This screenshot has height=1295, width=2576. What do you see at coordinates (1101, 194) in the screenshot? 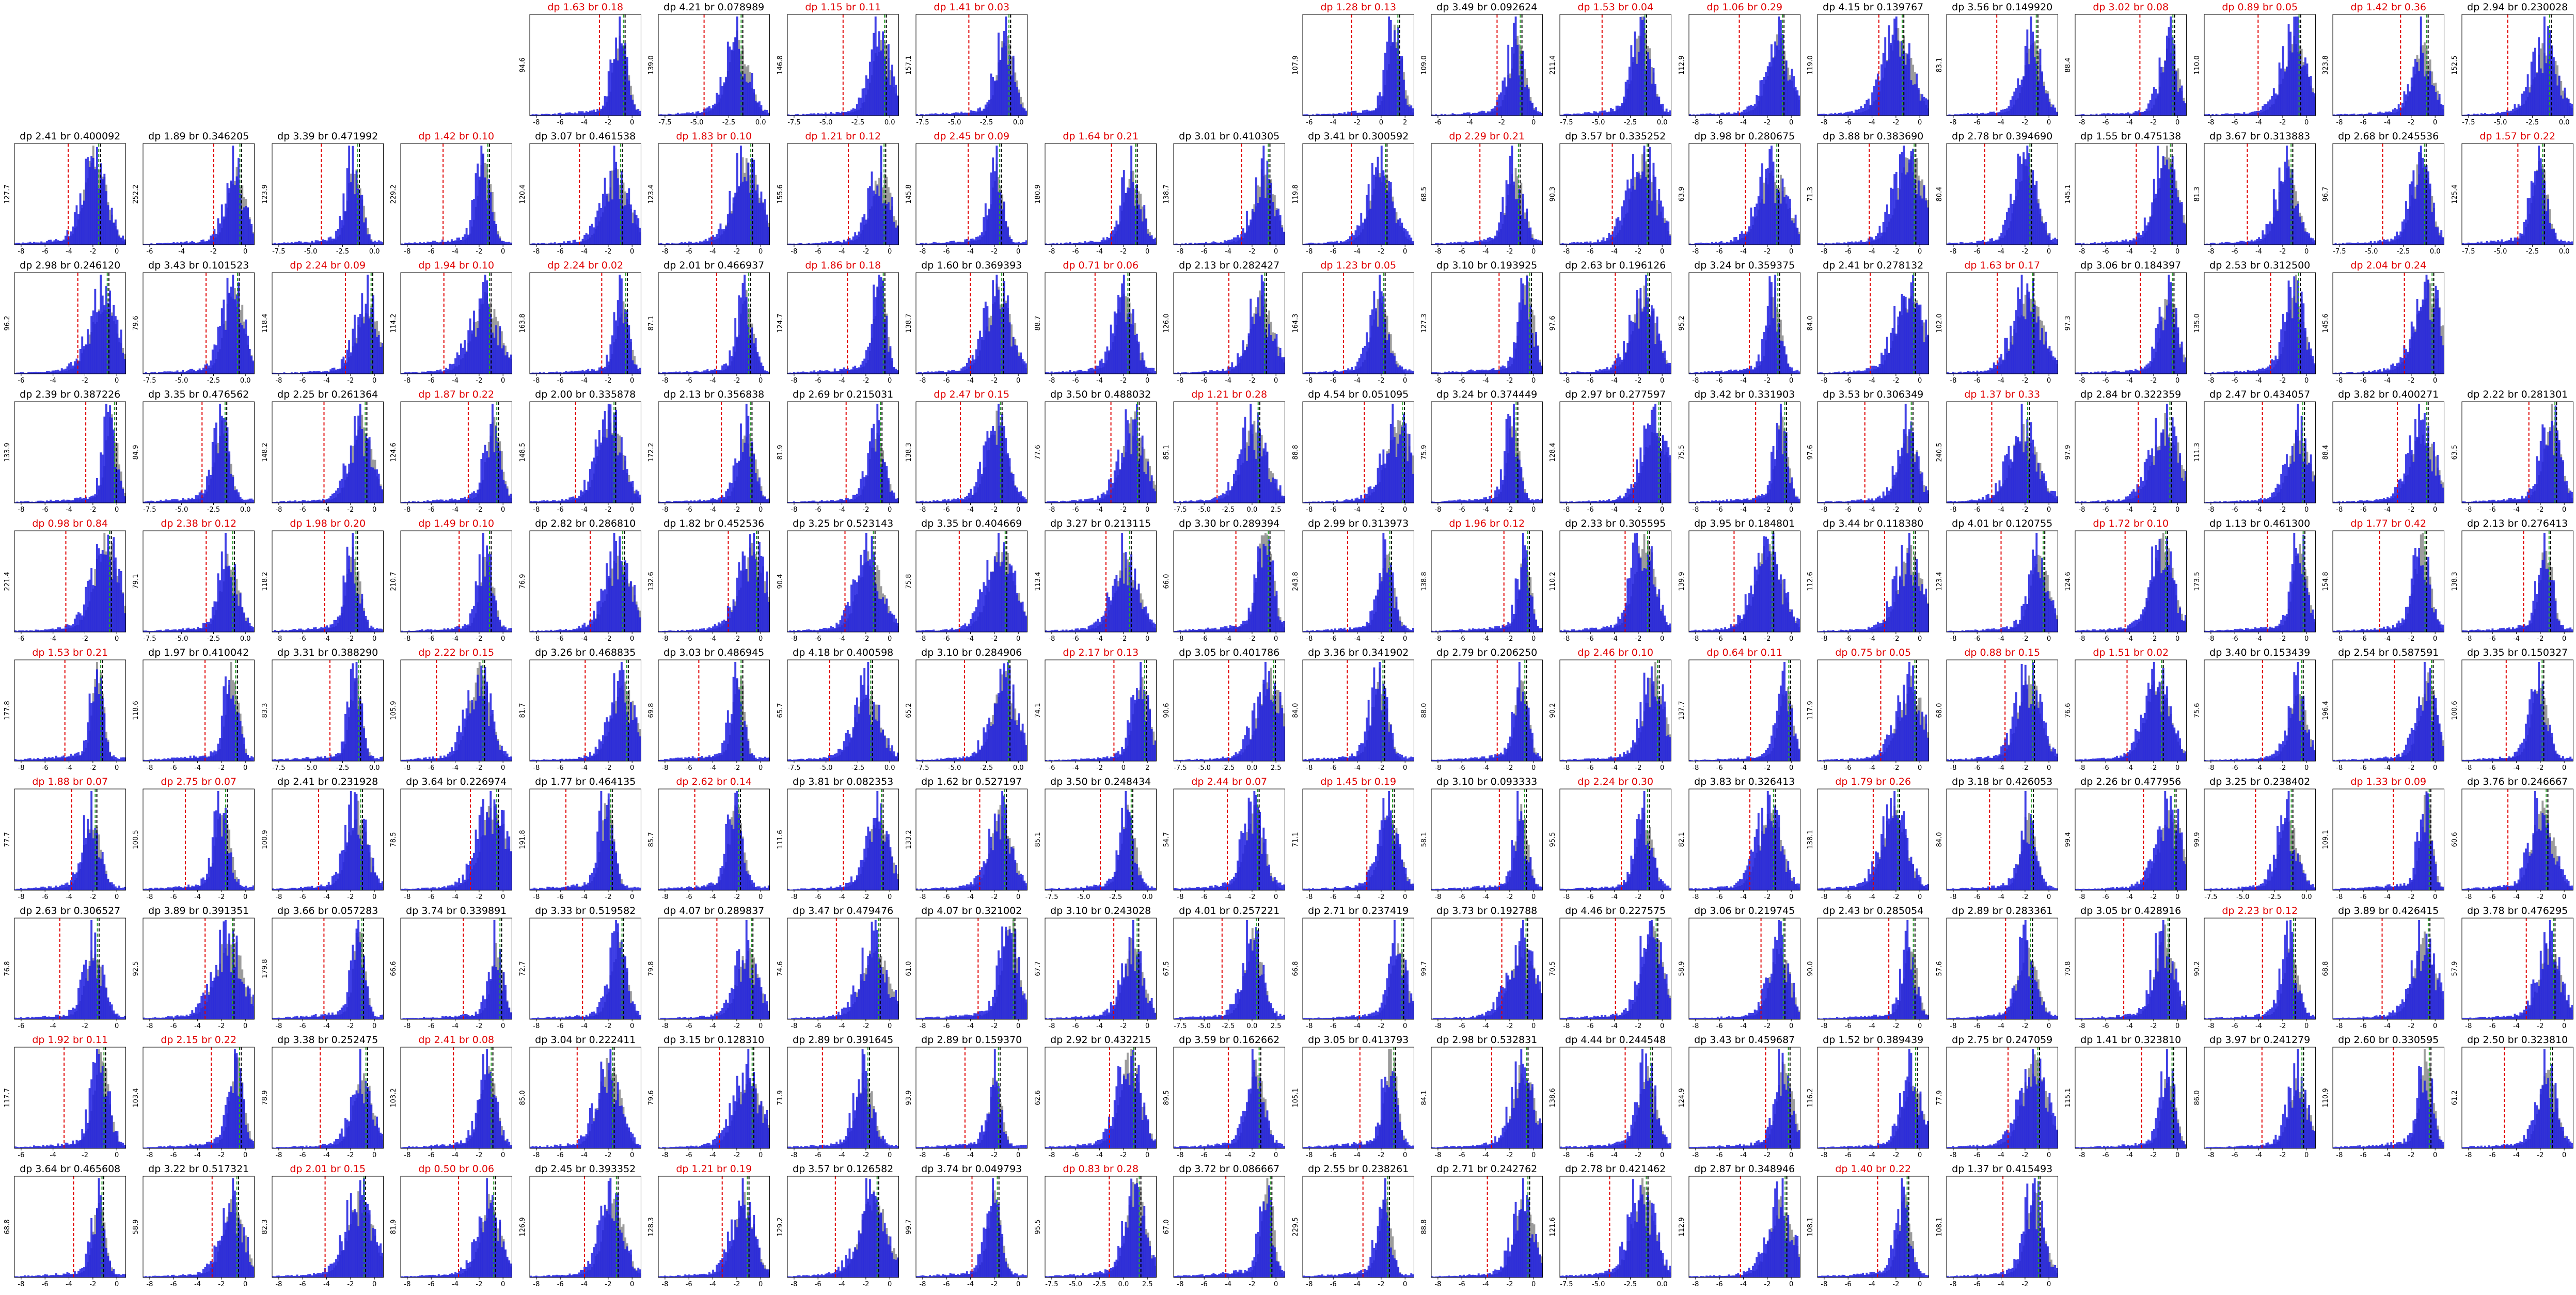
I see `axes-frame` at bounding box center [1101, 194].